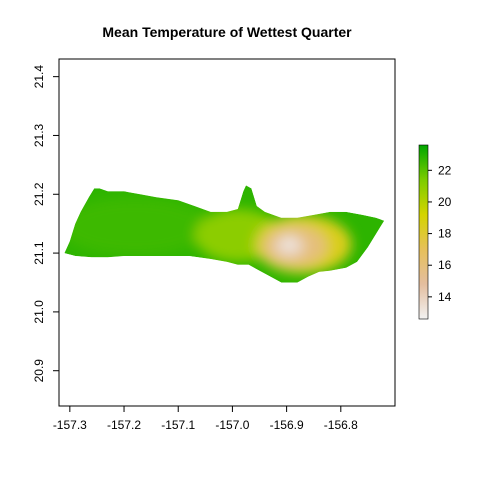 This screenshot has width=480, height=480. What do you see at coordinates (45, 224) in the screenshot?
I see `y-axis: 20.9 21.0 21.1 21.2 21.3 21.4` at bounding box center [45, 224].